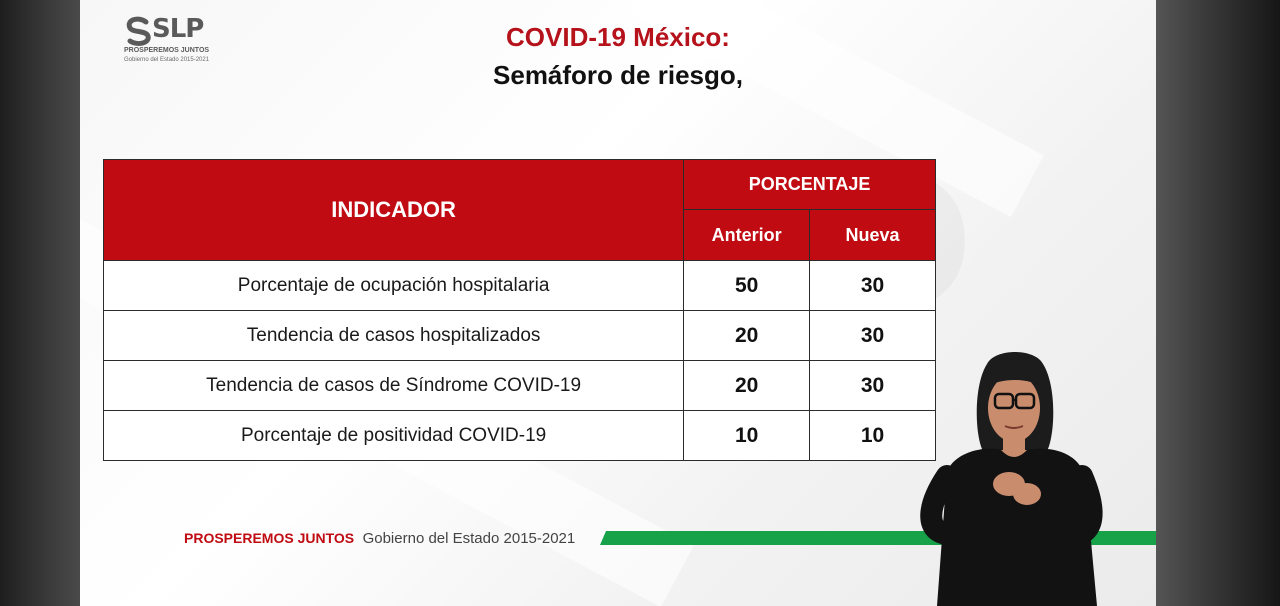 Image resolution: width=1280 pixels, height=606 pixels. I want to click on right-frame, so click(1218, 303).